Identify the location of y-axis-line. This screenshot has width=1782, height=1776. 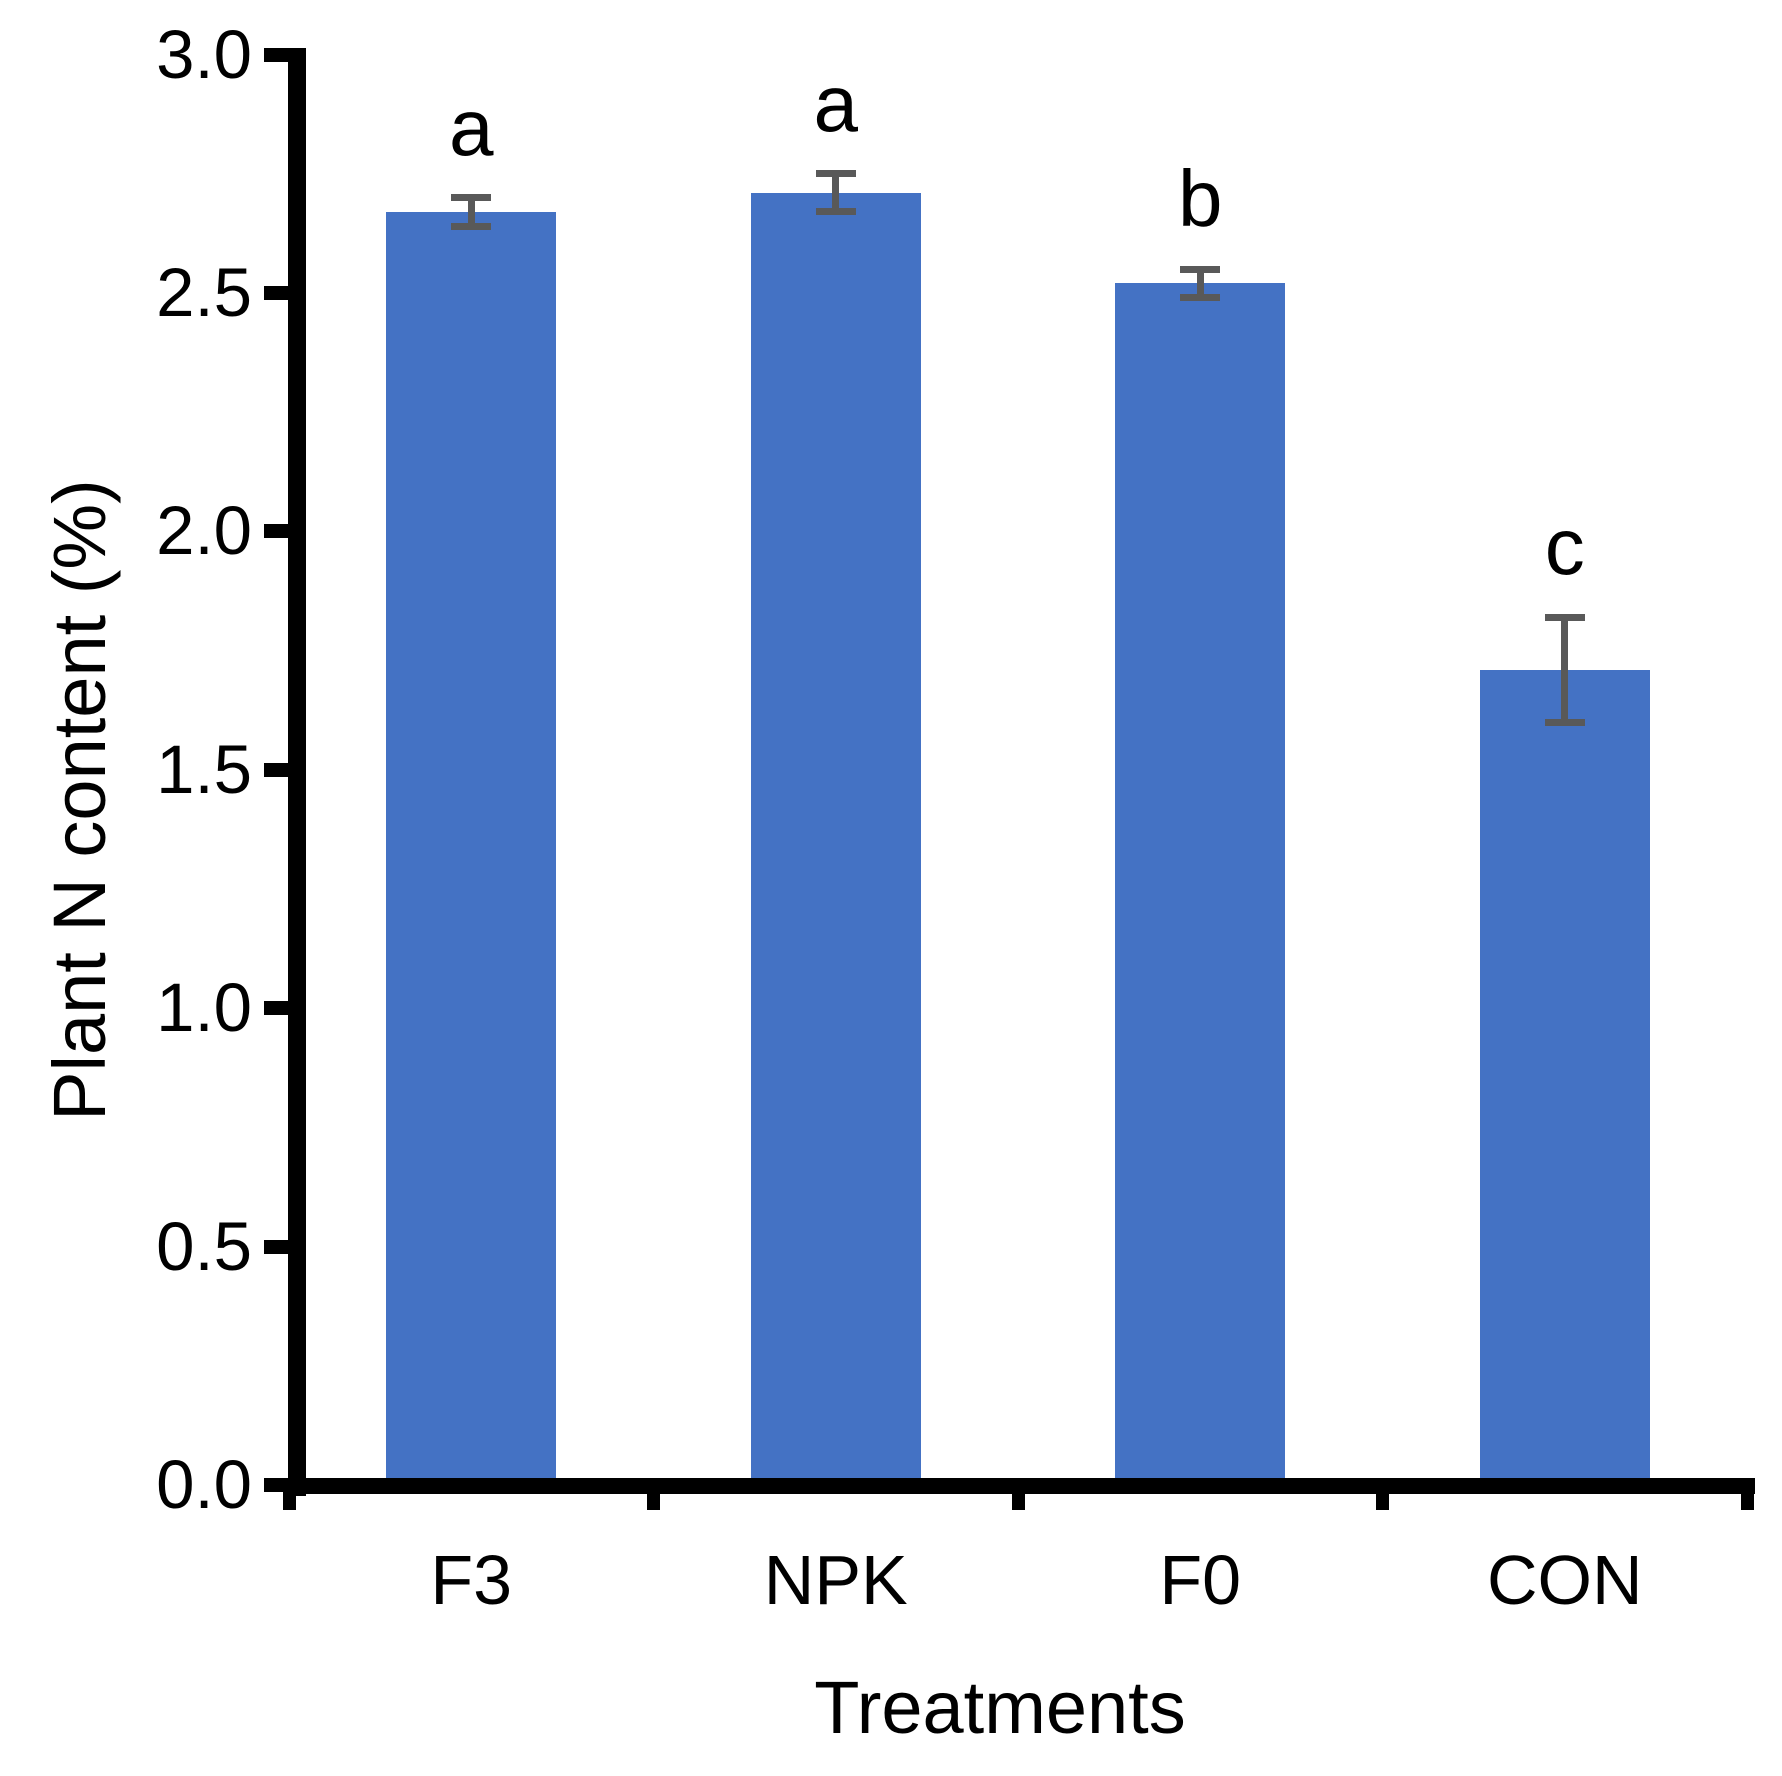
(297, 772).